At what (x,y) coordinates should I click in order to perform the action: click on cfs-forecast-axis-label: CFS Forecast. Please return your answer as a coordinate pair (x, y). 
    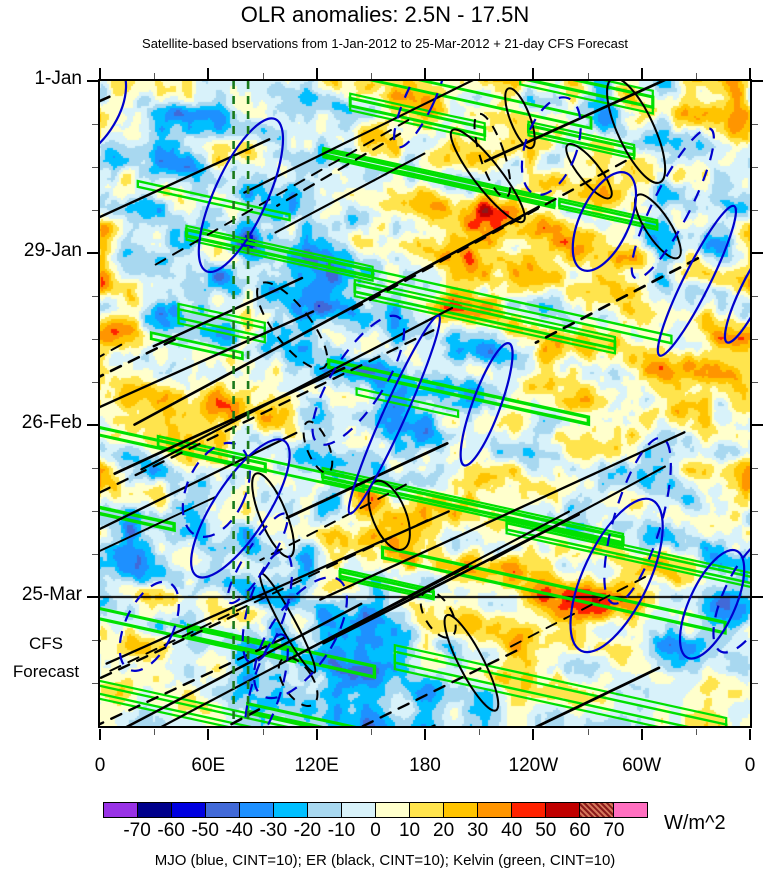
    Looking at the image, I should click on (46, 658).